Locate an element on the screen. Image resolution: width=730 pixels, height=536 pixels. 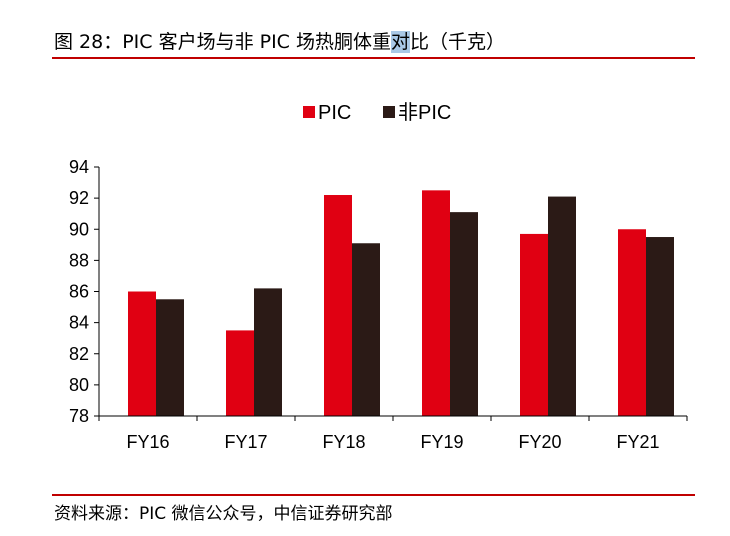
bar-pic-fy18 is located at coordinates (338, 305).